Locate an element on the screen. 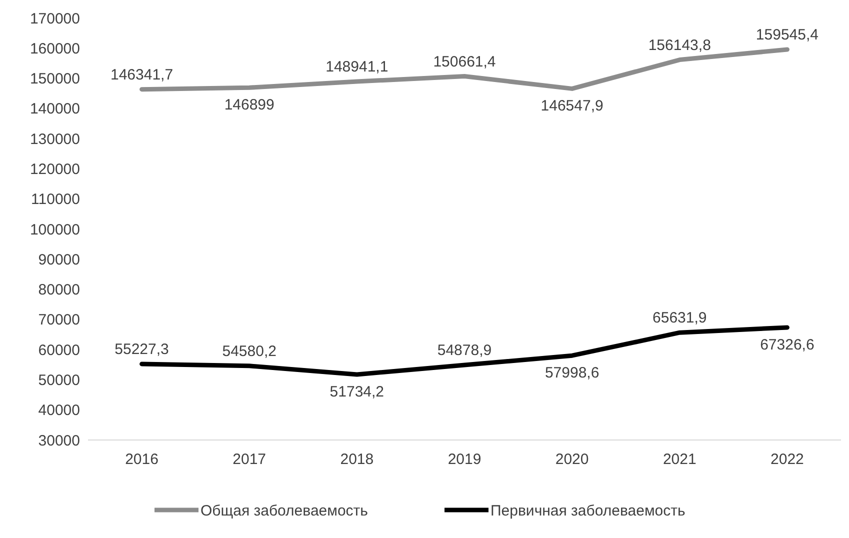 The width and height of the screenshot is (849, 538). legend-label: Общая заболеваемость is located at coordinates (284, 511).